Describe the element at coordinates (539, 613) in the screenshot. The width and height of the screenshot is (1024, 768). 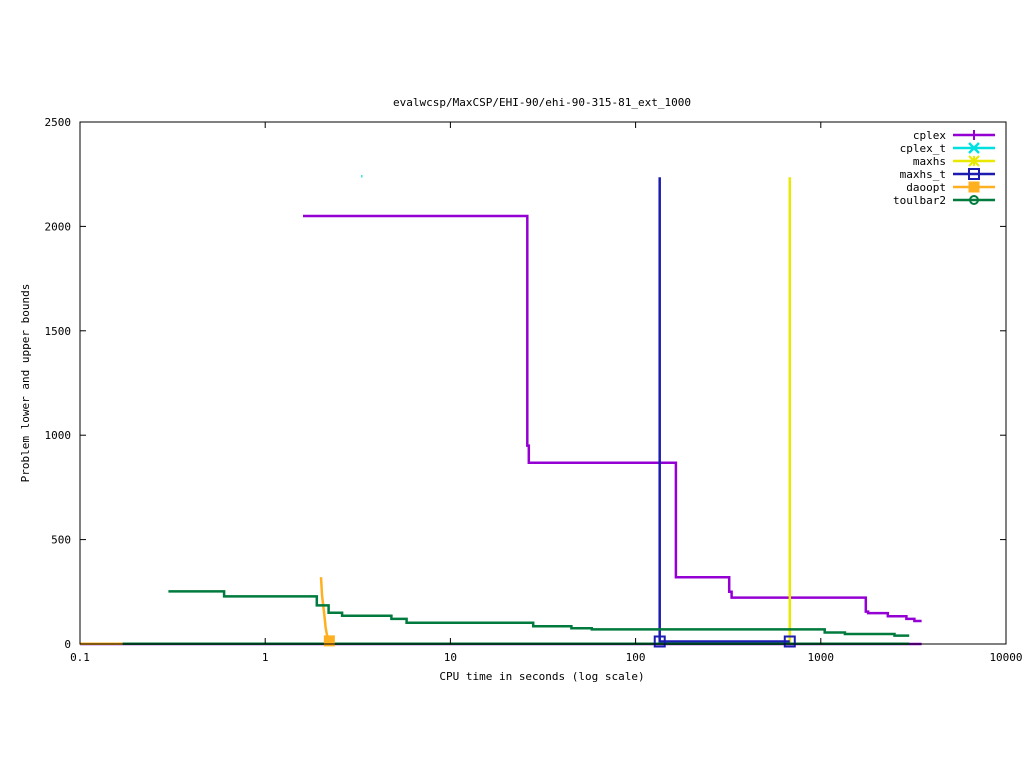
I see `series-line-toulbar2` at that location.